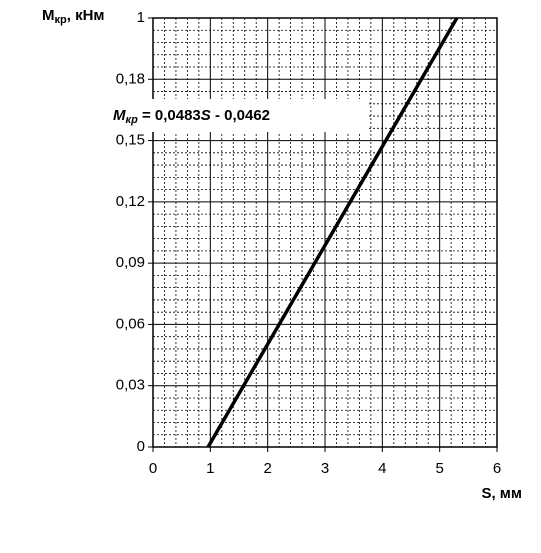 Image resolution: width=541 pixels, height=553 pixels. What do you see at coordinates (382, 468) in the screenshot?
I see `x-tick-label: 4` at bounding box center [382, 468].